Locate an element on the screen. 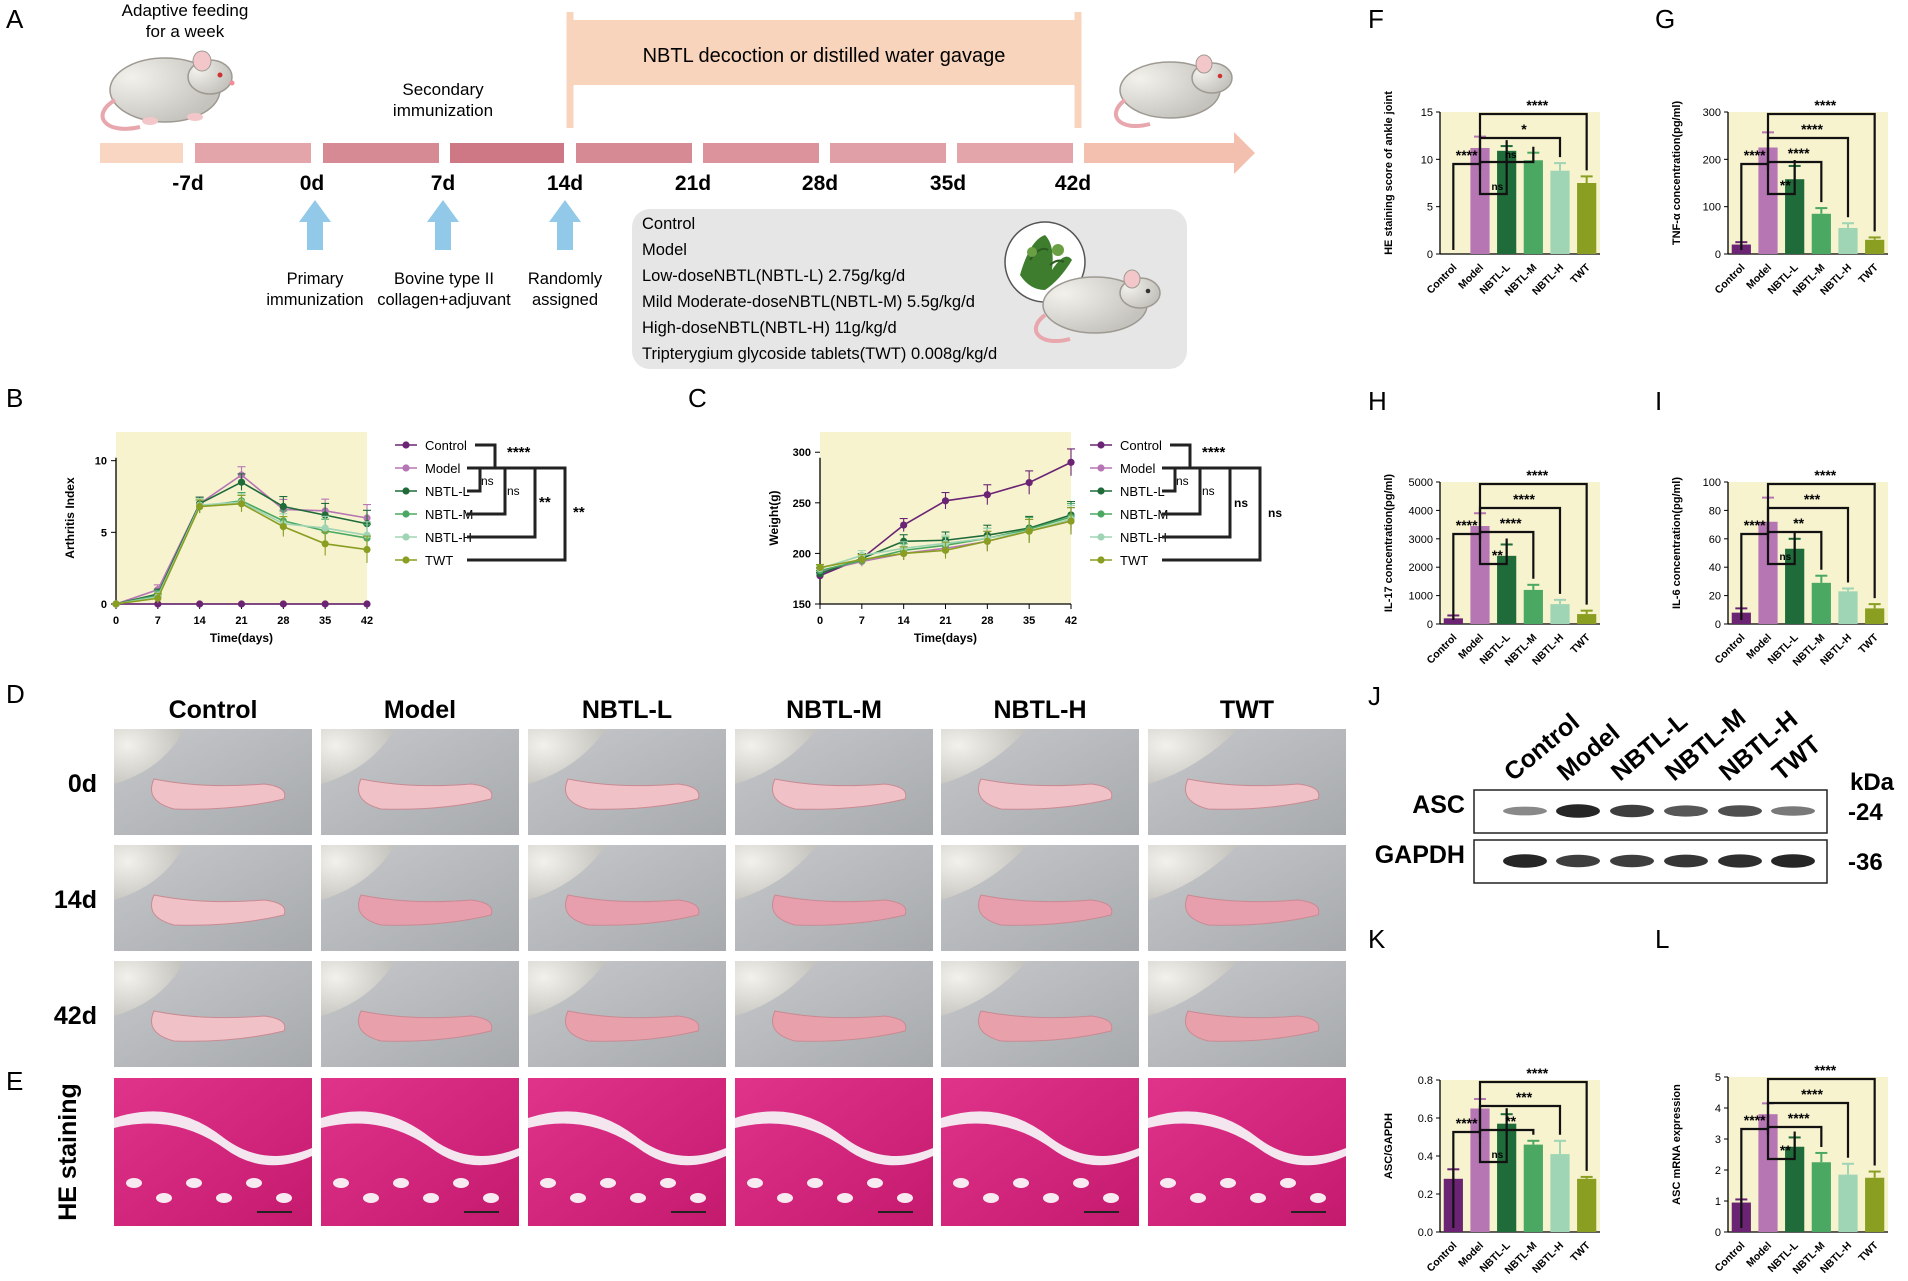 The image size is (1908, 1281). up-arrow-icon is located at coordinates (315, 225).